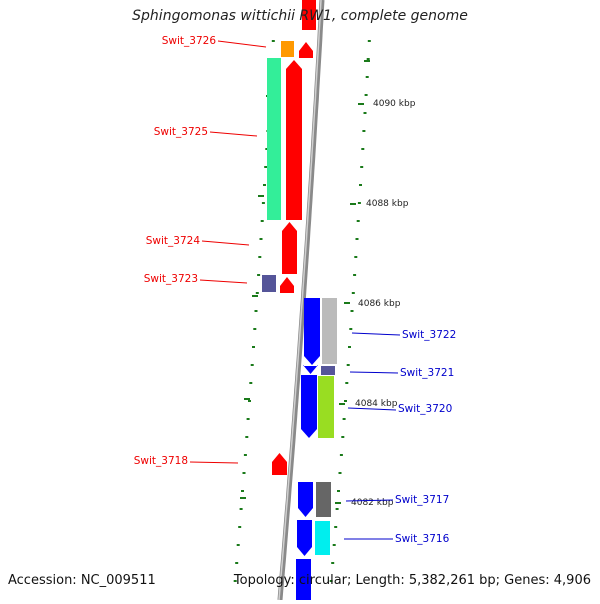  What do you see at coordinates (161, 461) in the screenshot?
I see `gene-label-swit-3718: Swit_3718` at bounding box center [161, 461].